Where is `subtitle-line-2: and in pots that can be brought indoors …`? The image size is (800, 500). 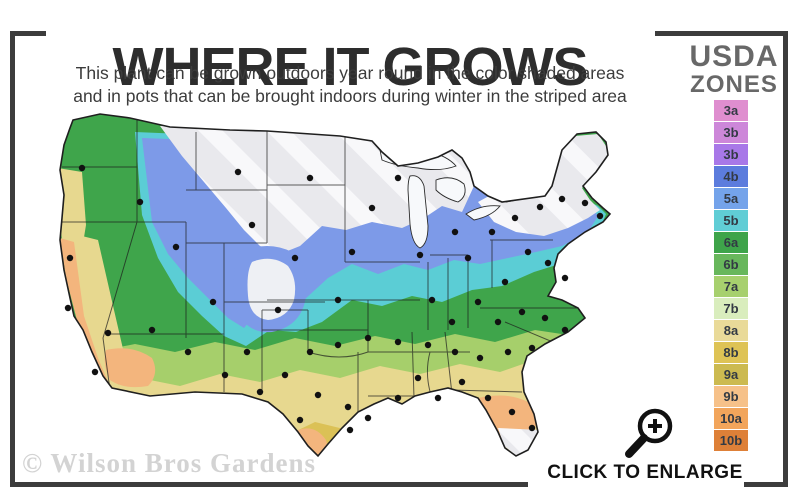
subtitle-line-2: and in pots that can be brought indoors … is located at coordinates (350, 95).